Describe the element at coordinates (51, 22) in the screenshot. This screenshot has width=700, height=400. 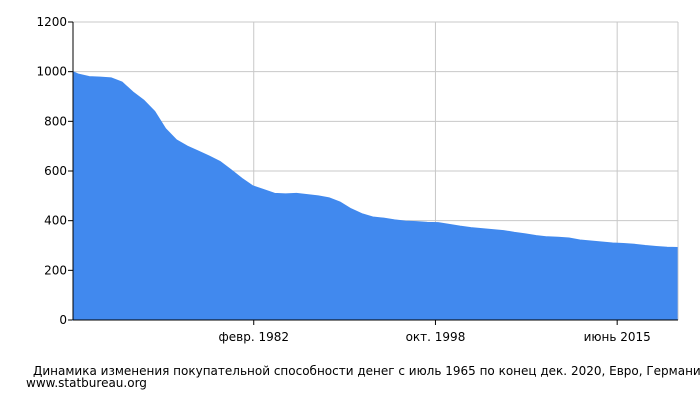
I see `y-tick-label: 1200` at that location.